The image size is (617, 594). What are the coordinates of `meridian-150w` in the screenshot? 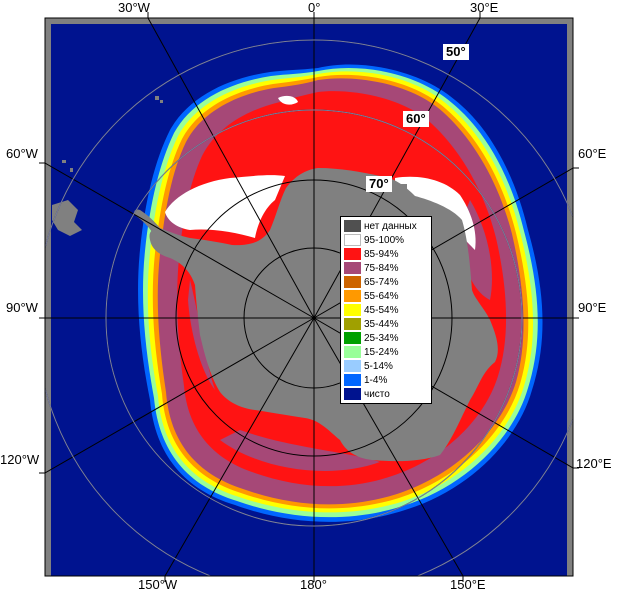 It's located at (239, 446).